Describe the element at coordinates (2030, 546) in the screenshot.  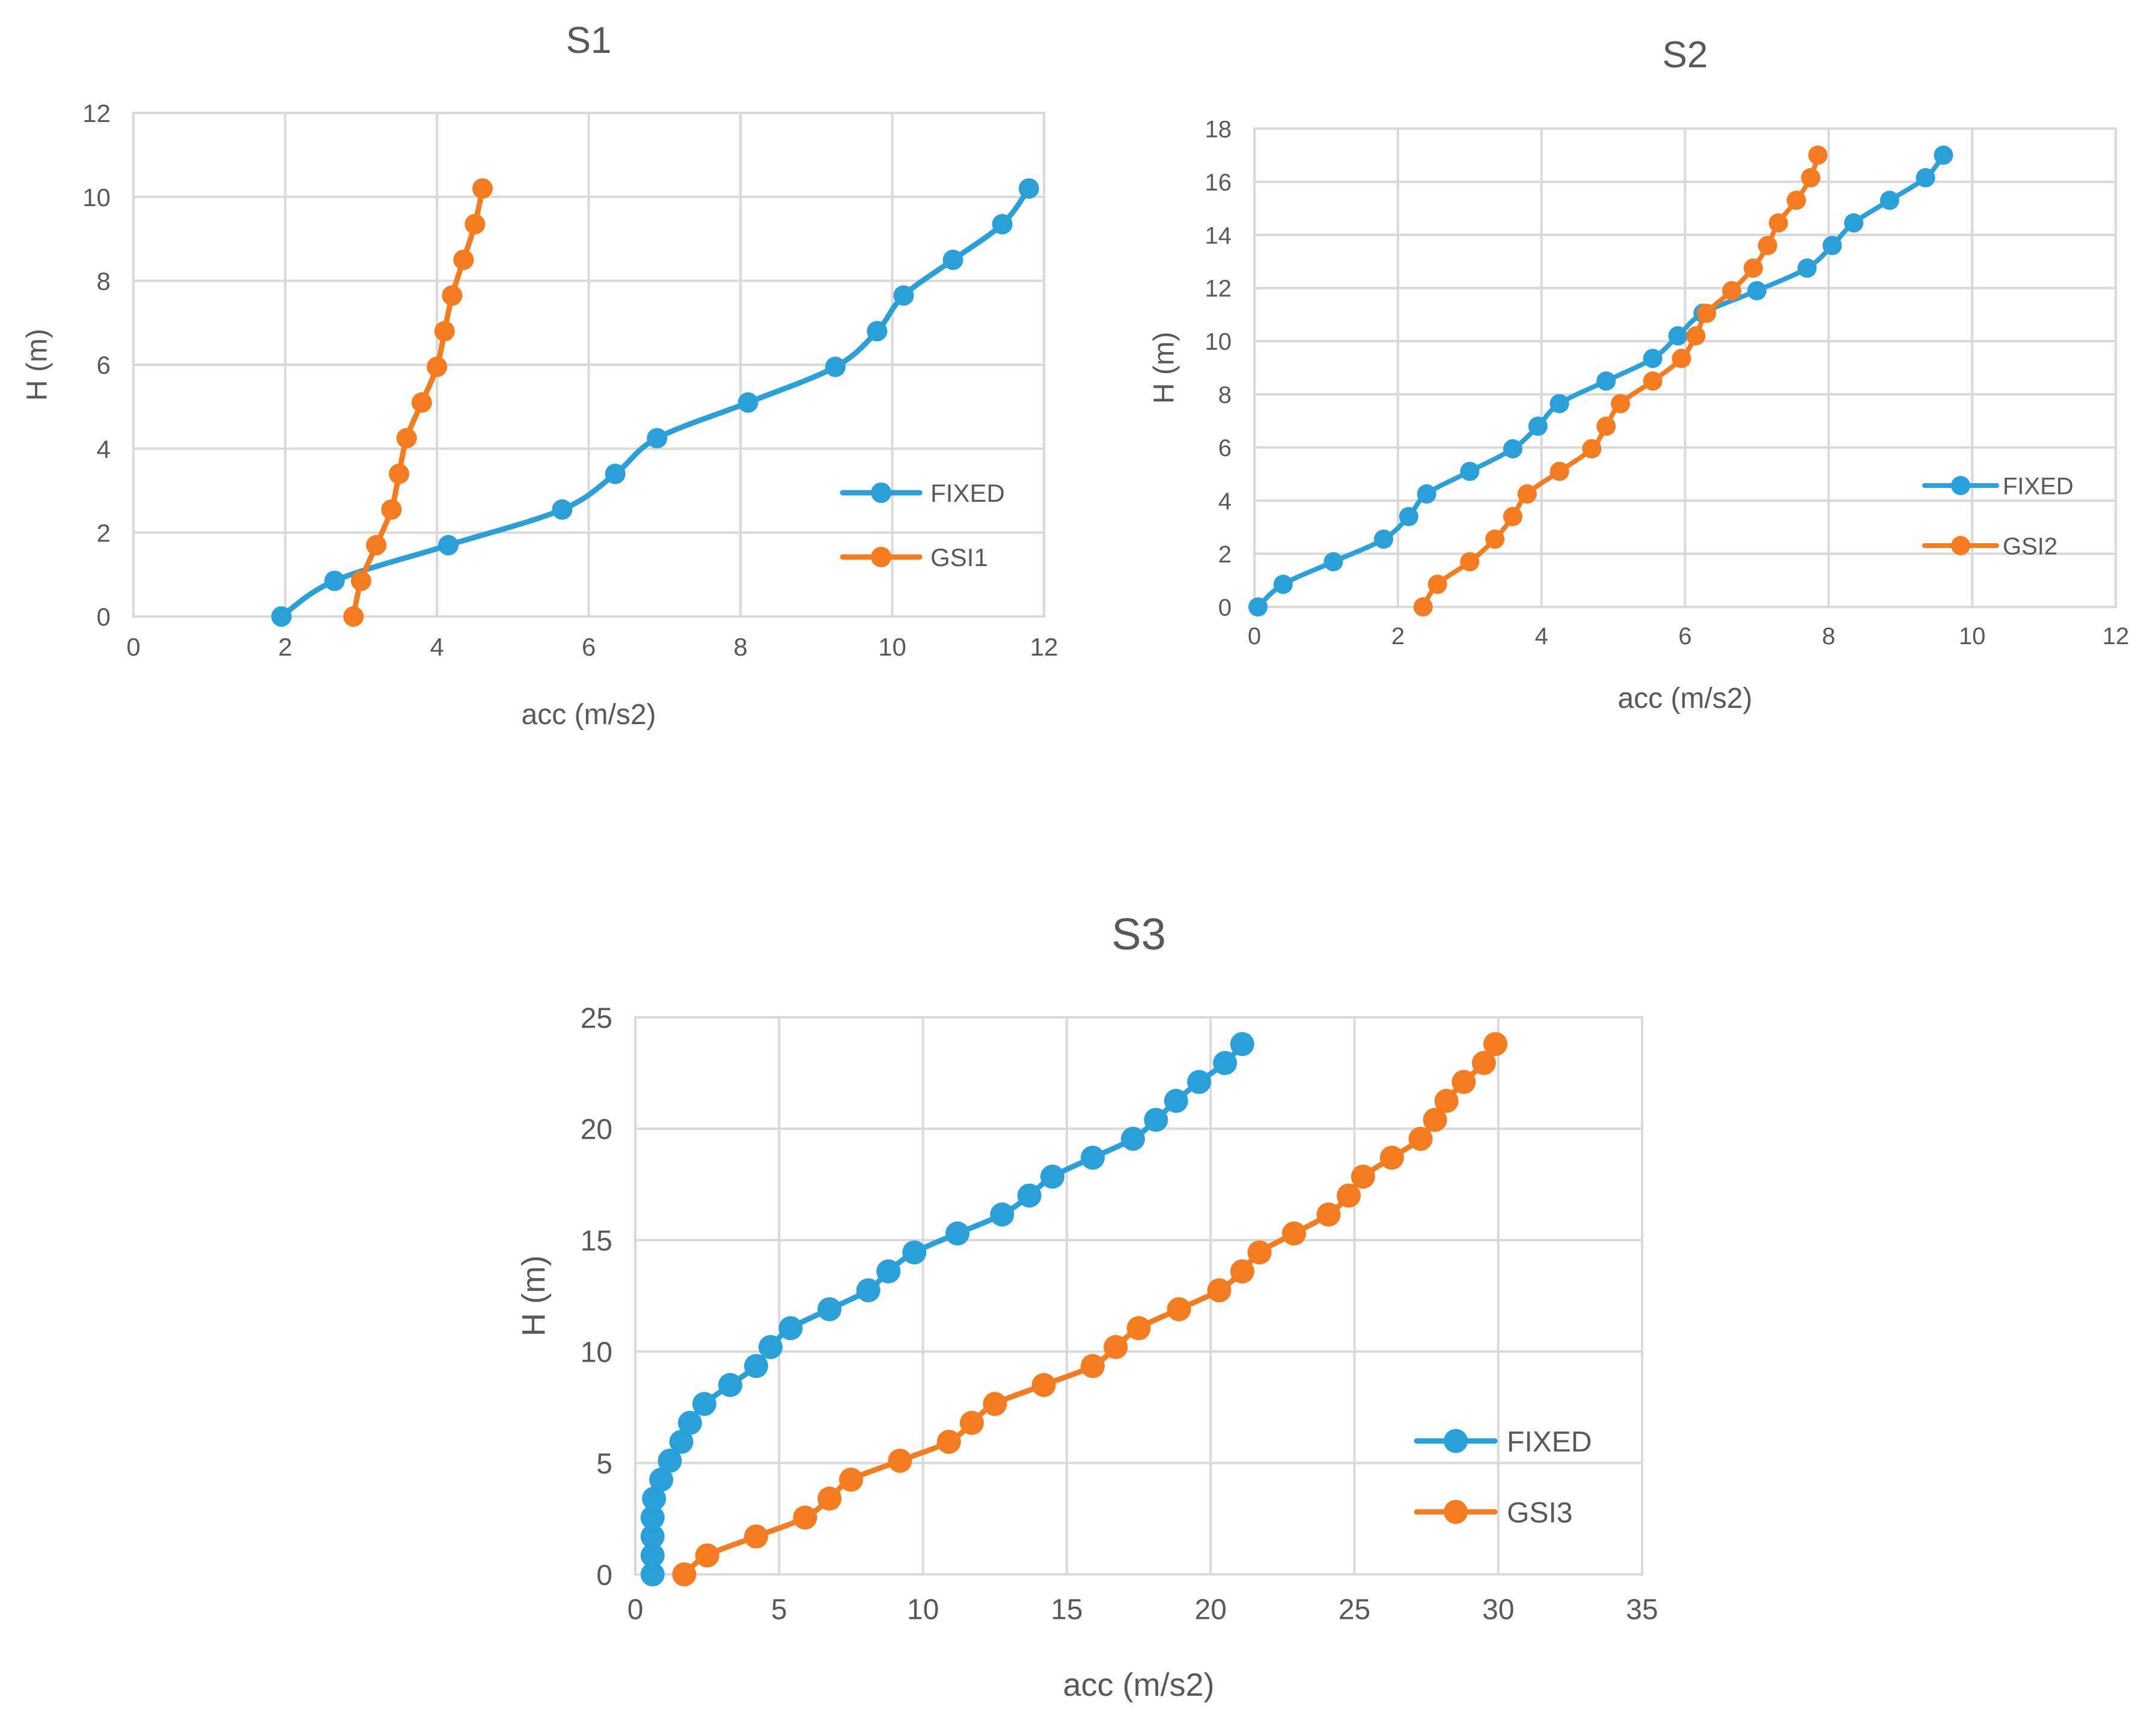
I see `legend-label: GSI2` at that location.